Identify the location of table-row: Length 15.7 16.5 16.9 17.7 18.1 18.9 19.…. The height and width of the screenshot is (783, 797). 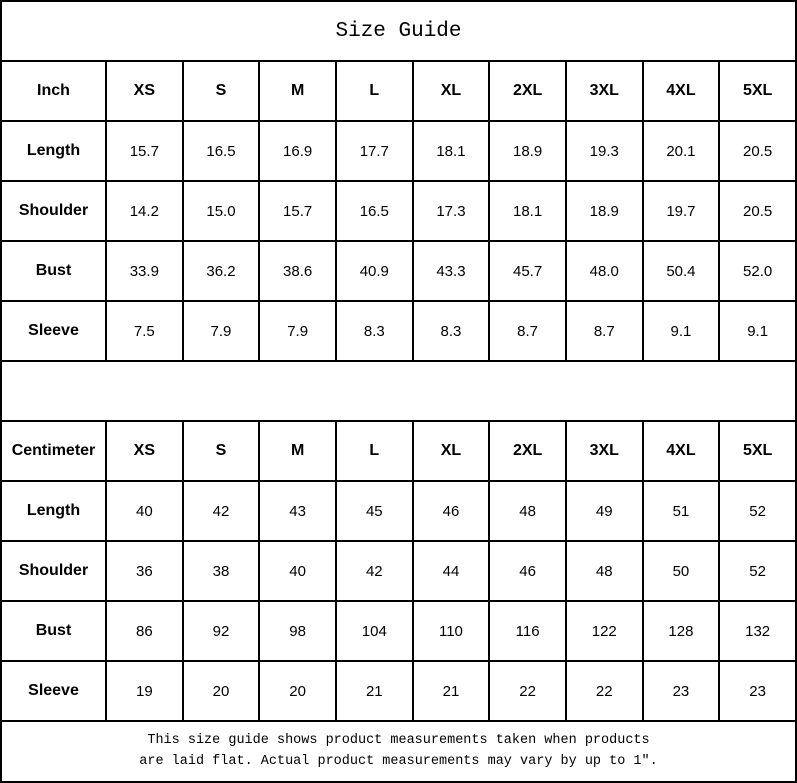
(398, 151).